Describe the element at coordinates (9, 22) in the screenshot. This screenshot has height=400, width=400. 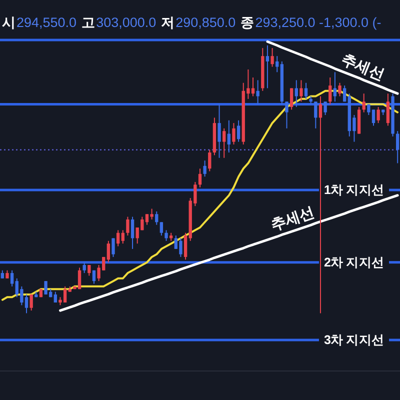
I see `text: 시` at that location.